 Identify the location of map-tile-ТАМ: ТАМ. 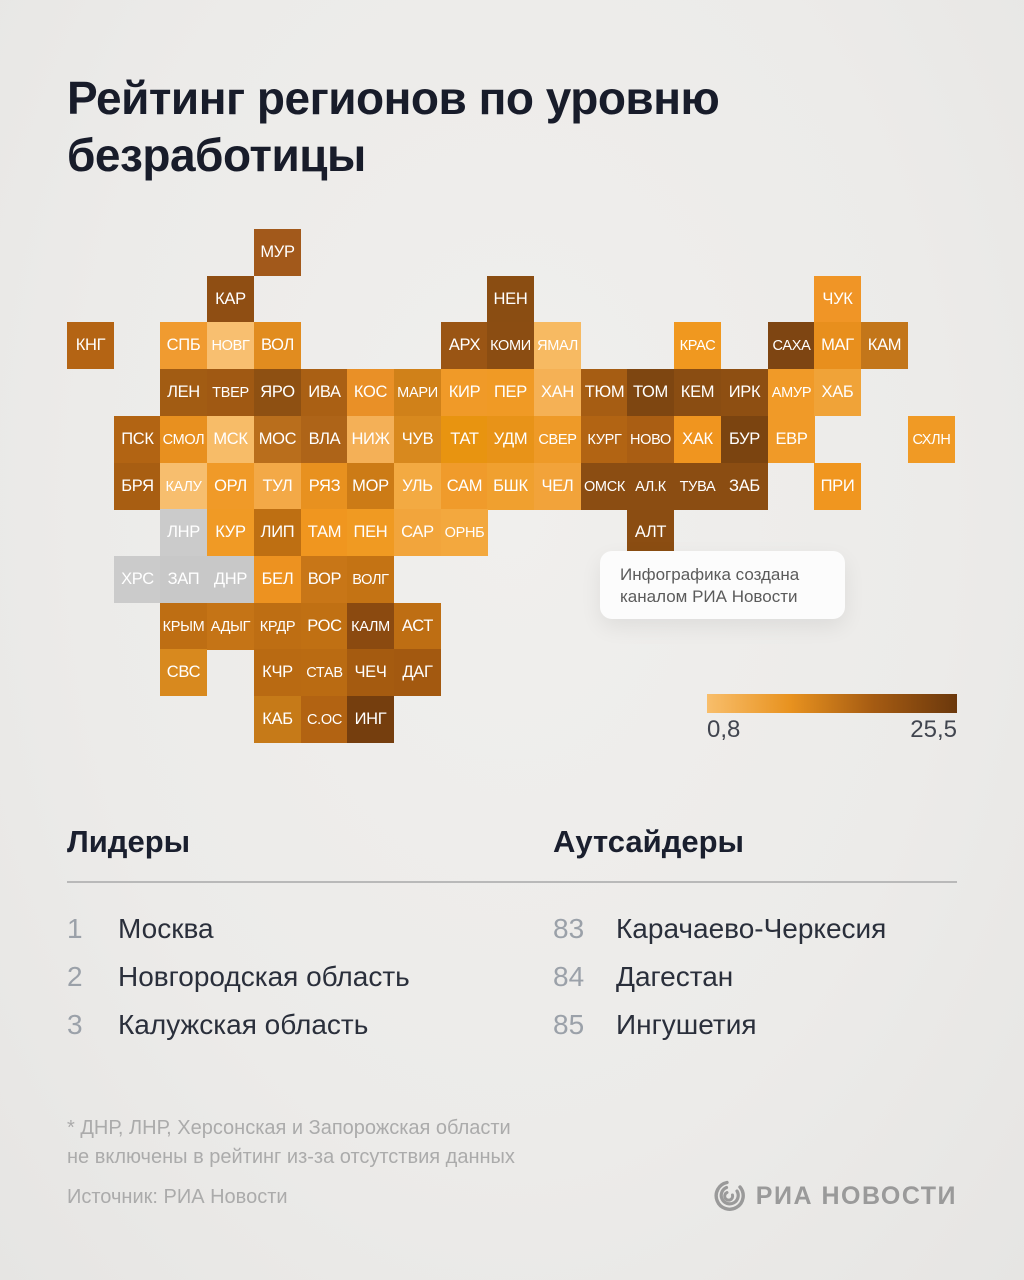
(324, 532).